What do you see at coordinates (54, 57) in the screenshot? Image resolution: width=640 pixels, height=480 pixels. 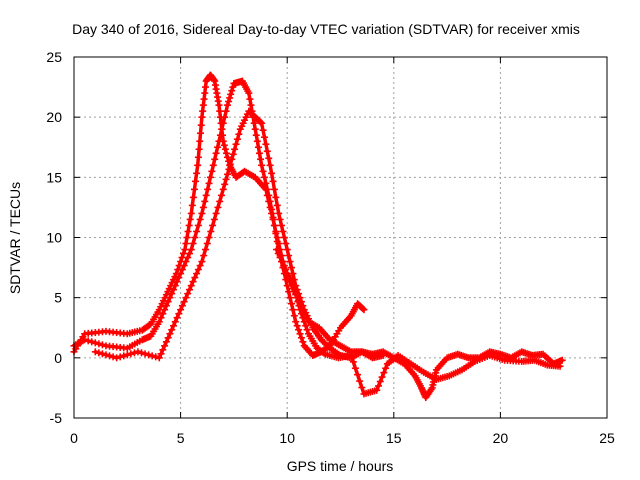 I see `y-tick-label: 25` at bounding box center [54, 57].